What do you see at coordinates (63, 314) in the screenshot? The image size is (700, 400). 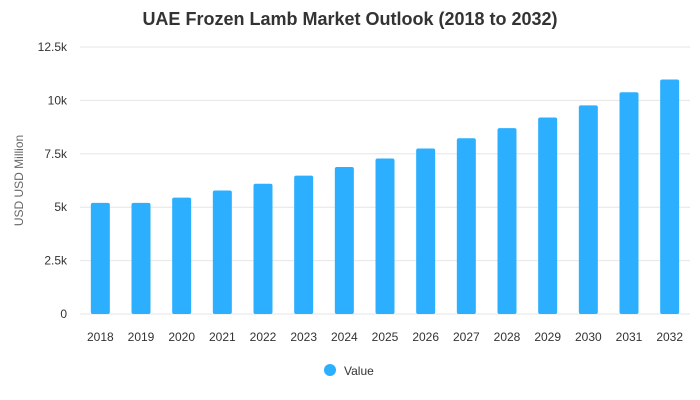 I see `y-tick-label: 0` at bounding box center [63, 314].